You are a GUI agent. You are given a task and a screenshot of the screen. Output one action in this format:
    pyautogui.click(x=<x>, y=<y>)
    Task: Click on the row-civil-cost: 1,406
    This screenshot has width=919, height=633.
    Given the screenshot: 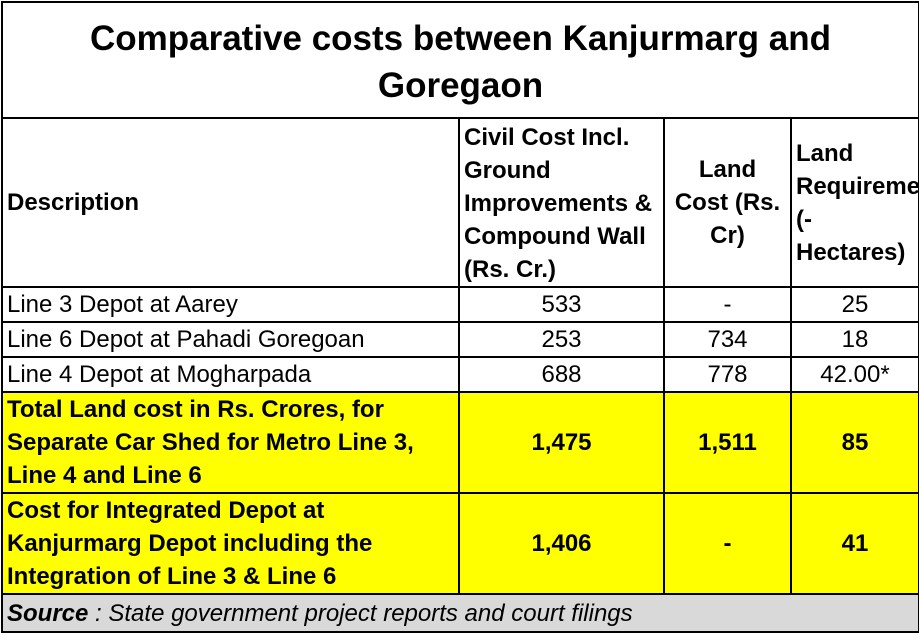 What is the action you would take?
    pyautogui.click(x=561, y=543)
    